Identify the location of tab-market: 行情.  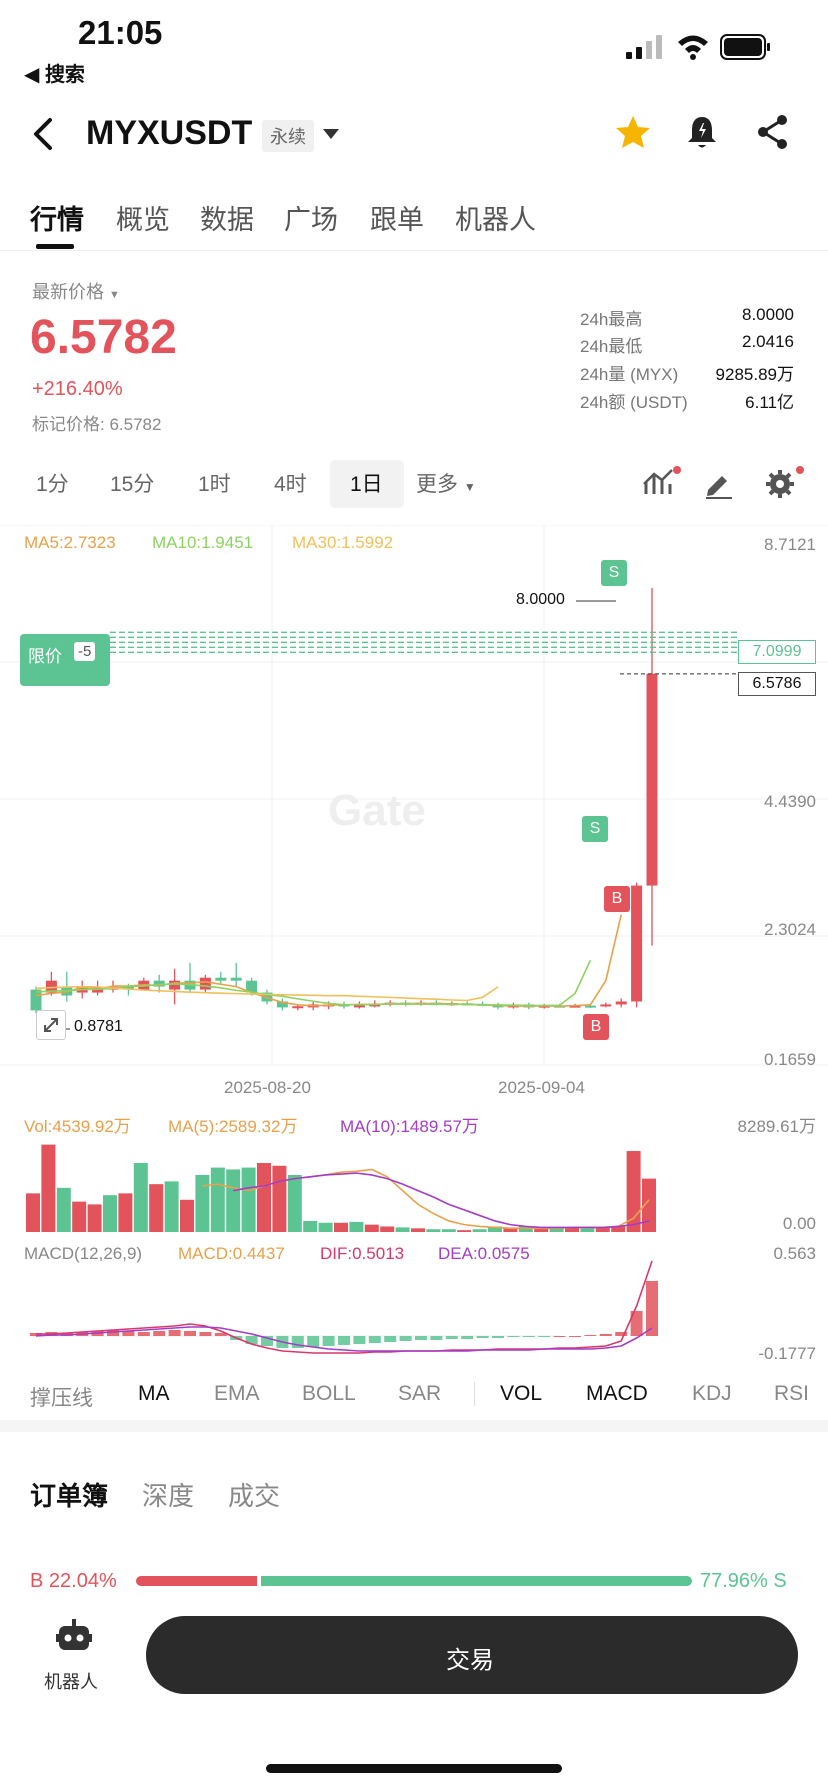
(57, 220).